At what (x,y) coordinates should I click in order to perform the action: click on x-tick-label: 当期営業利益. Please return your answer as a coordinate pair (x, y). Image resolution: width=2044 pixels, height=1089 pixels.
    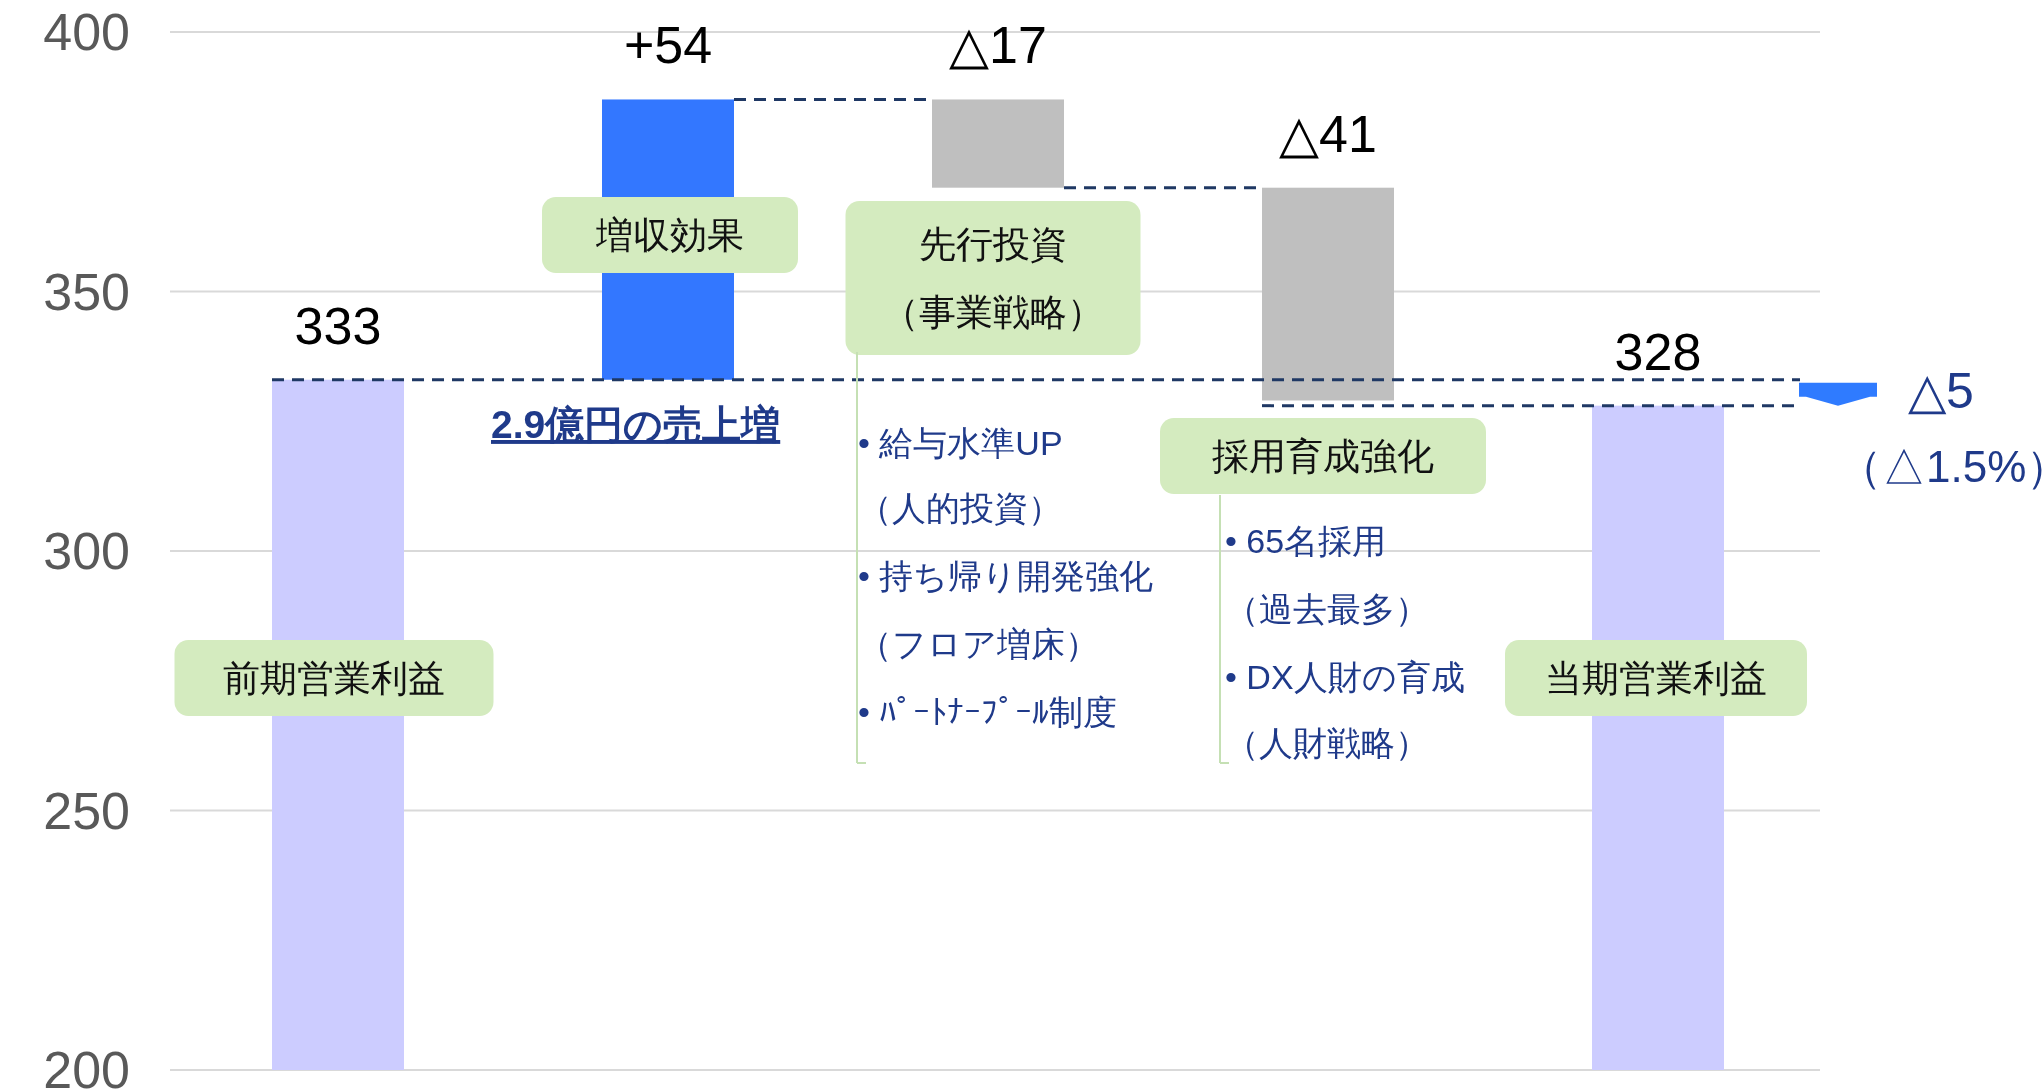
    Looking at the image, I should click on (1656, 678).